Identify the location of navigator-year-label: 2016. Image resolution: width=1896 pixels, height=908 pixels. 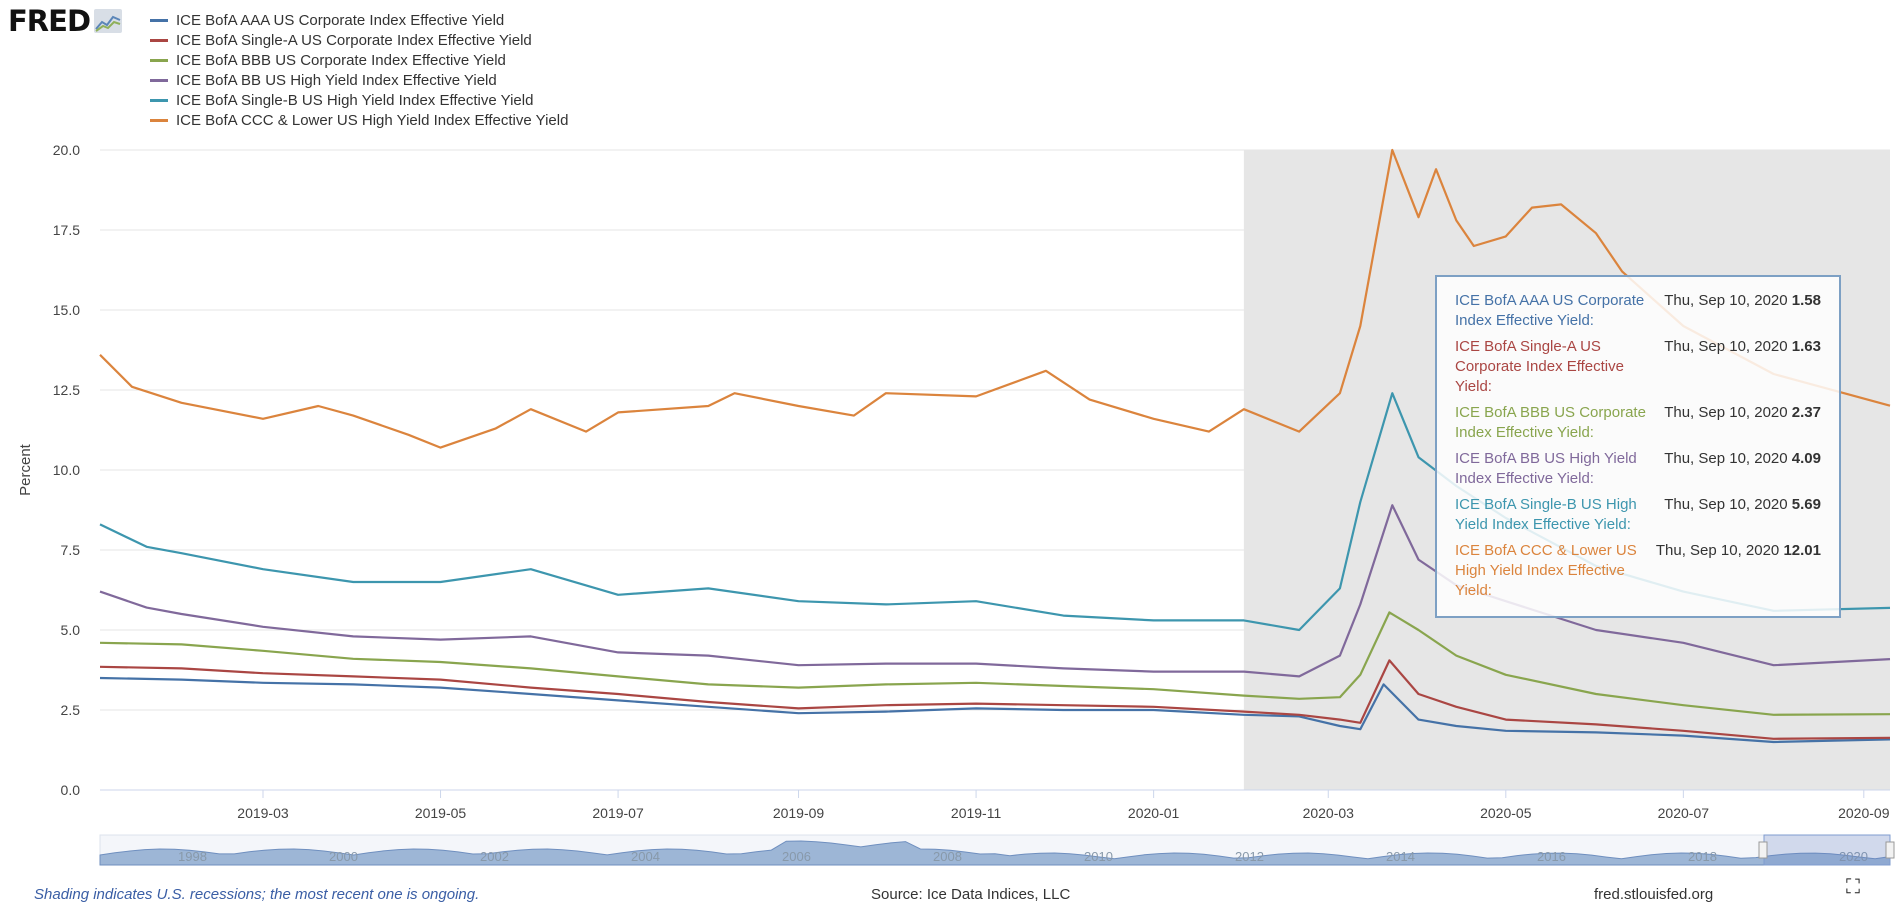
(1551, 856).